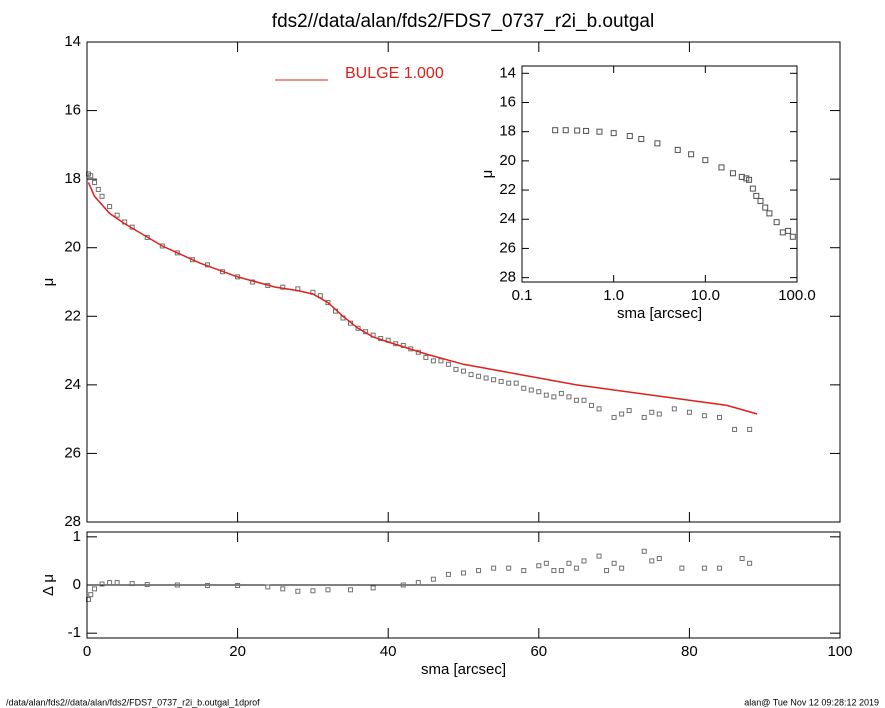  Describe the element at coordinates (507, 218) in the screenshot. I see `y-tick-label: 24` at that location.